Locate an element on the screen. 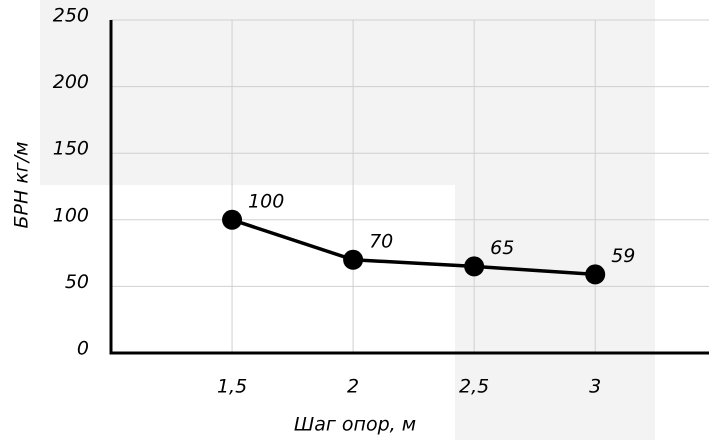 The width and height of the screenshot is (709, 440). line is located at coordinates (413, 247).